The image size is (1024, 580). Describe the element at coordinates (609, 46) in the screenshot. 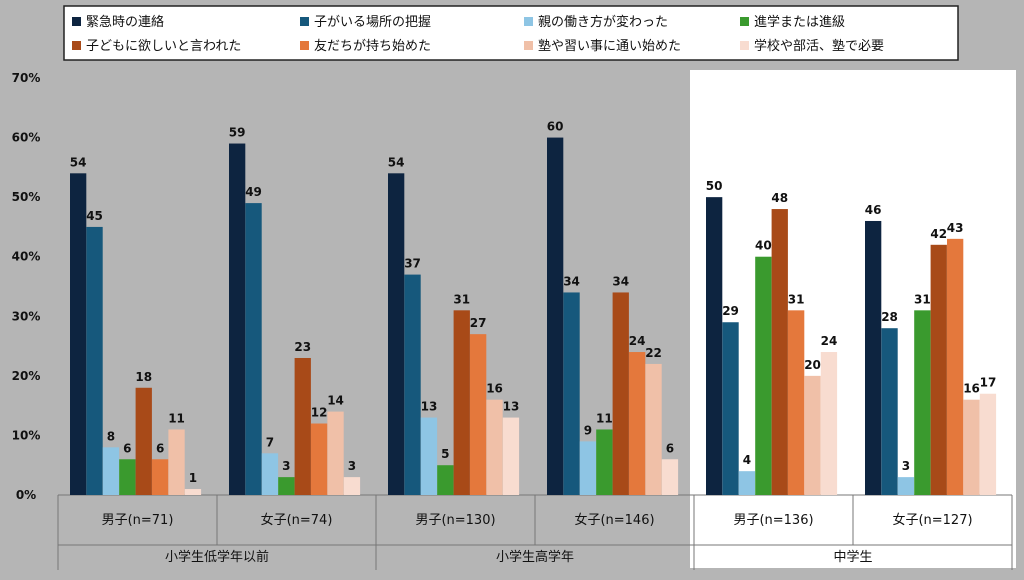

I see `legend-label: 塾や習い事に通い始めた` at that location.